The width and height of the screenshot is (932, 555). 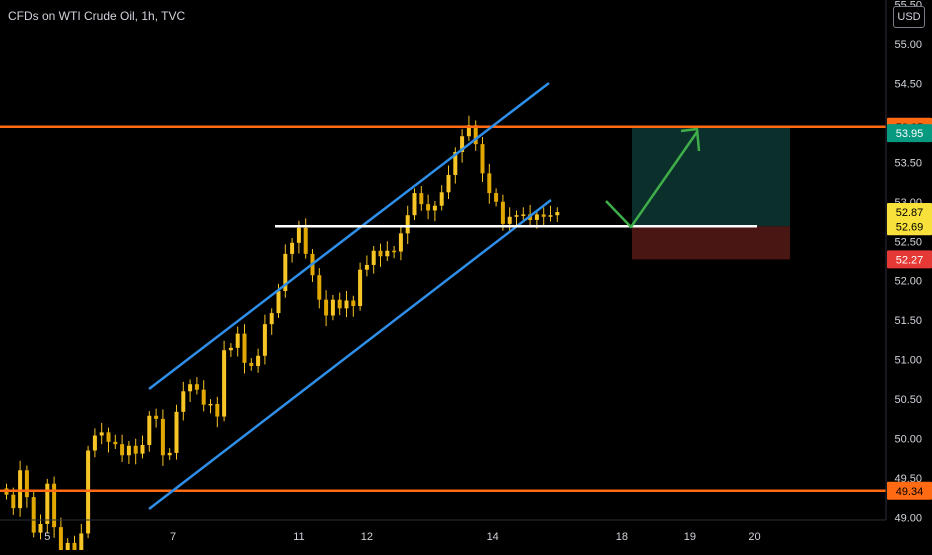 What do you see at coordinates (690, 537) in the screenshot?
I see `time-tick-label: 19` at bounding box center [690, 537].